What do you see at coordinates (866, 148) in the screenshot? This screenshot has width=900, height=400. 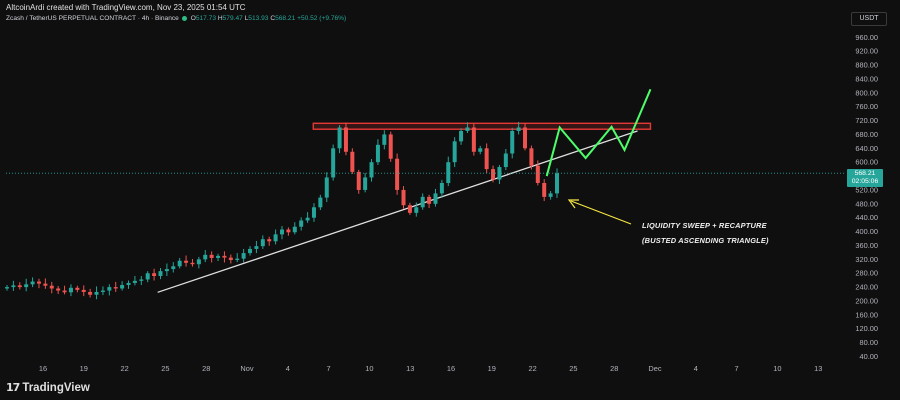 I see `y-tick-label: 640.00` at bounding box center [866, 148].